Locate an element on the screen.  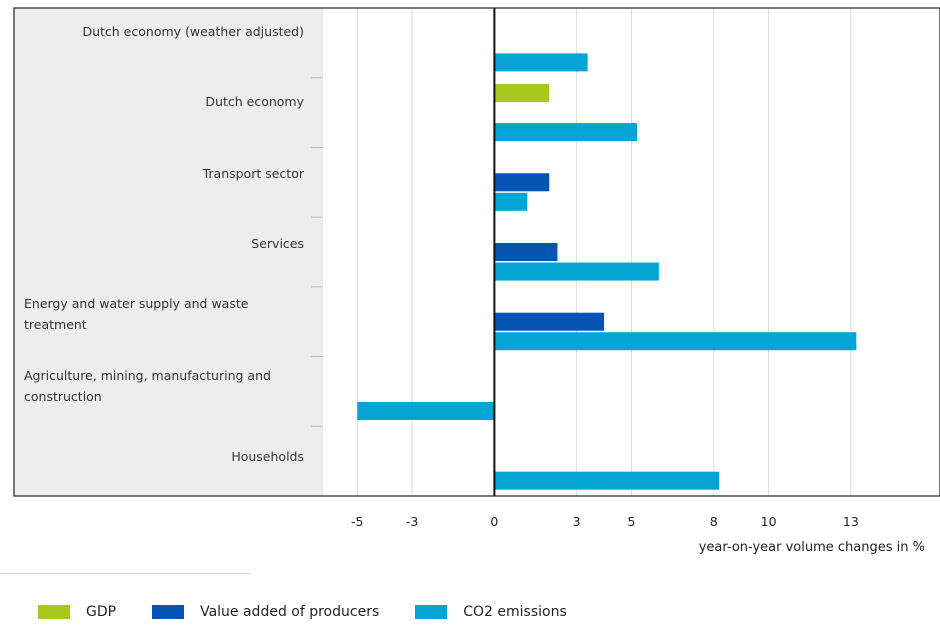
legend-item: CO2 emissions is located at coordinates (491, 612).